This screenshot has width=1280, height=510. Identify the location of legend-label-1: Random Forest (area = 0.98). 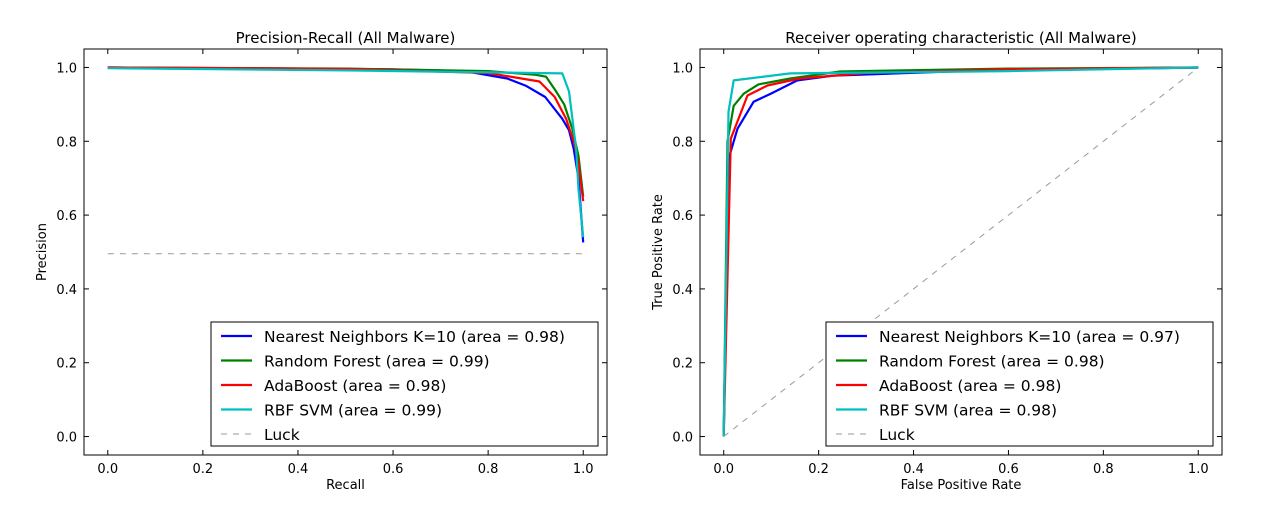
(992, 362).